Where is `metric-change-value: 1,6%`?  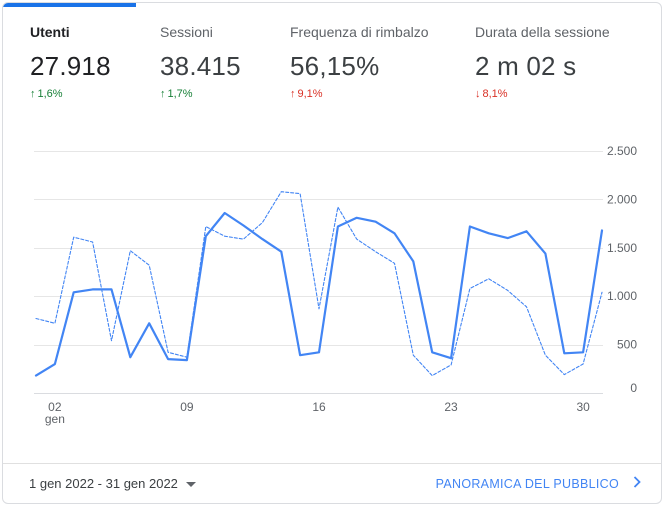
metric-change-value: 1,6% is located at coordinates (50, 94).